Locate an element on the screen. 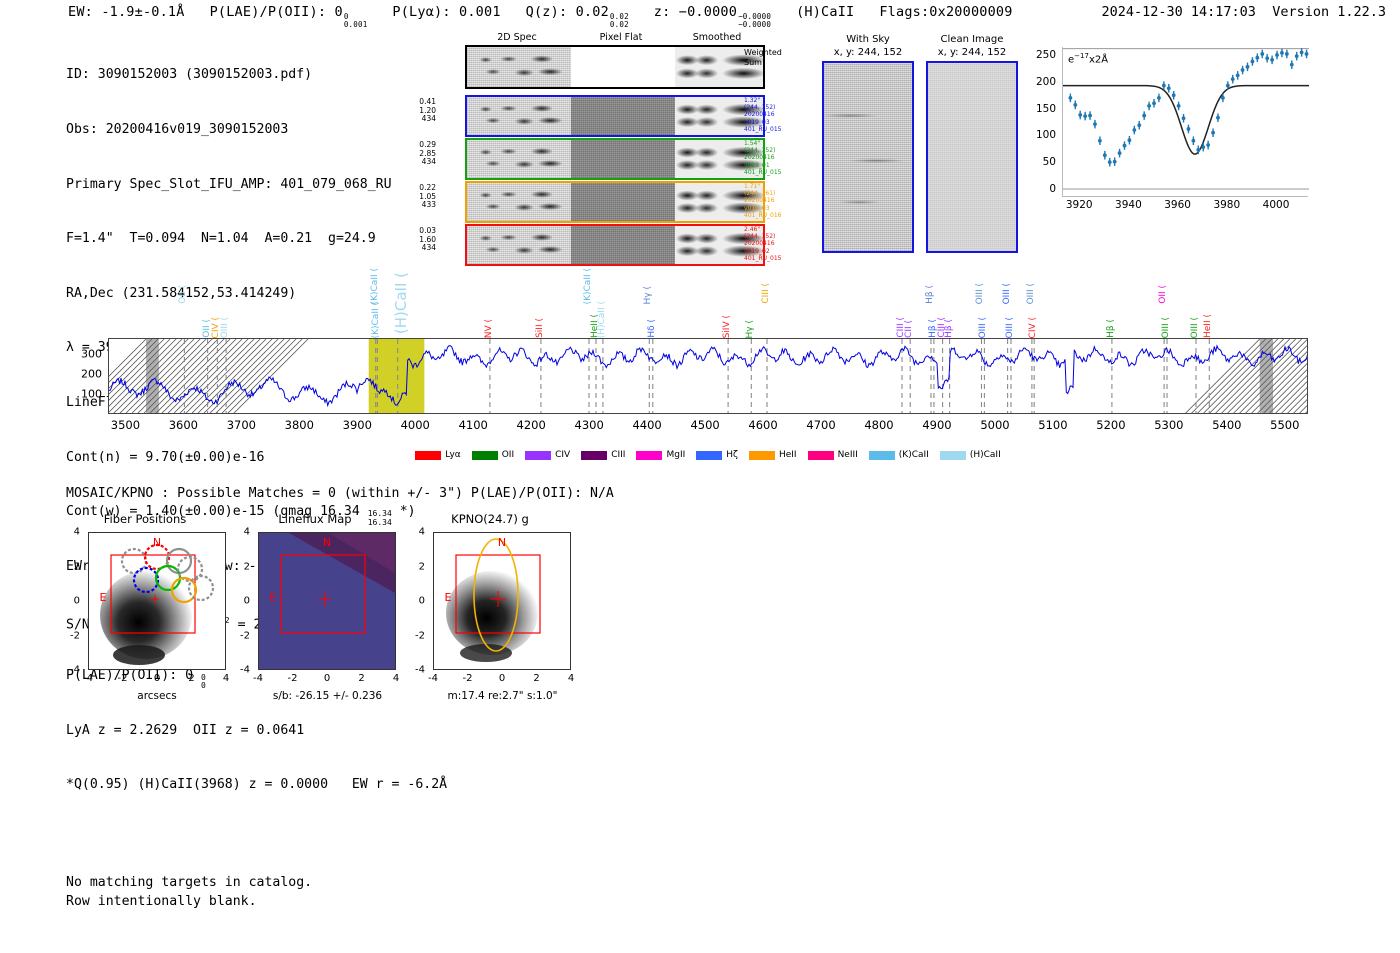  lineflux-map-svg: N E is located at coordinates (327, 601).